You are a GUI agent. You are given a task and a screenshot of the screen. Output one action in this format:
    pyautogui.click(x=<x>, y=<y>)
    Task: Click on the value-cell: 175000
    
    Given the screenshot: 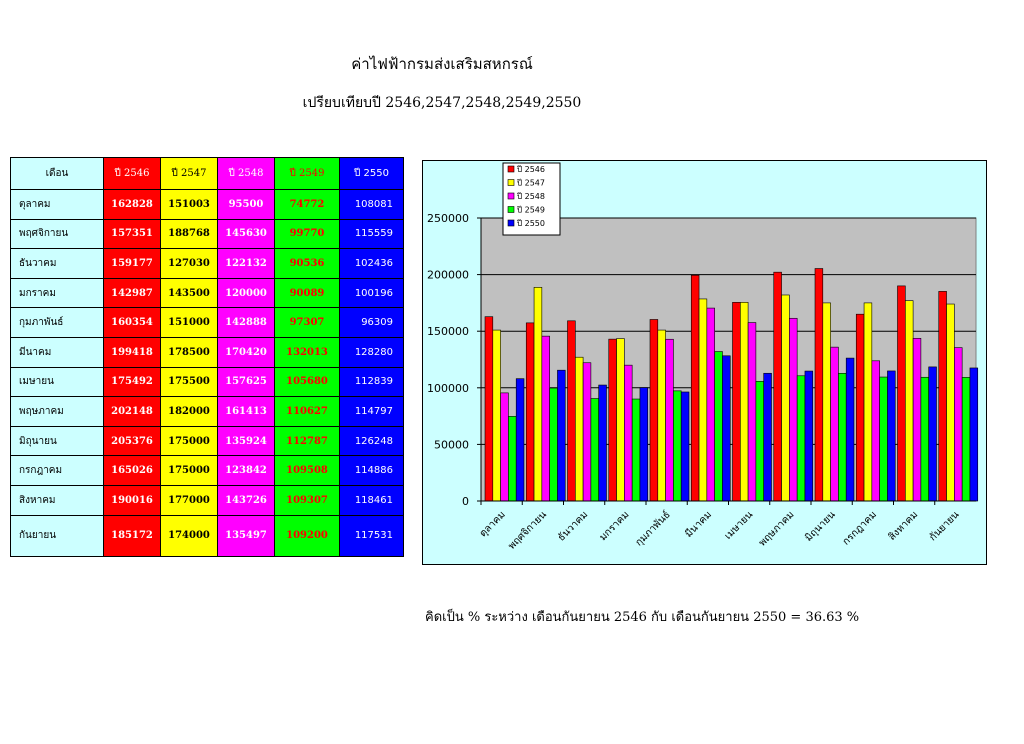 What is the action you would take?
    pyautogui.click(x=189, y=470)
    